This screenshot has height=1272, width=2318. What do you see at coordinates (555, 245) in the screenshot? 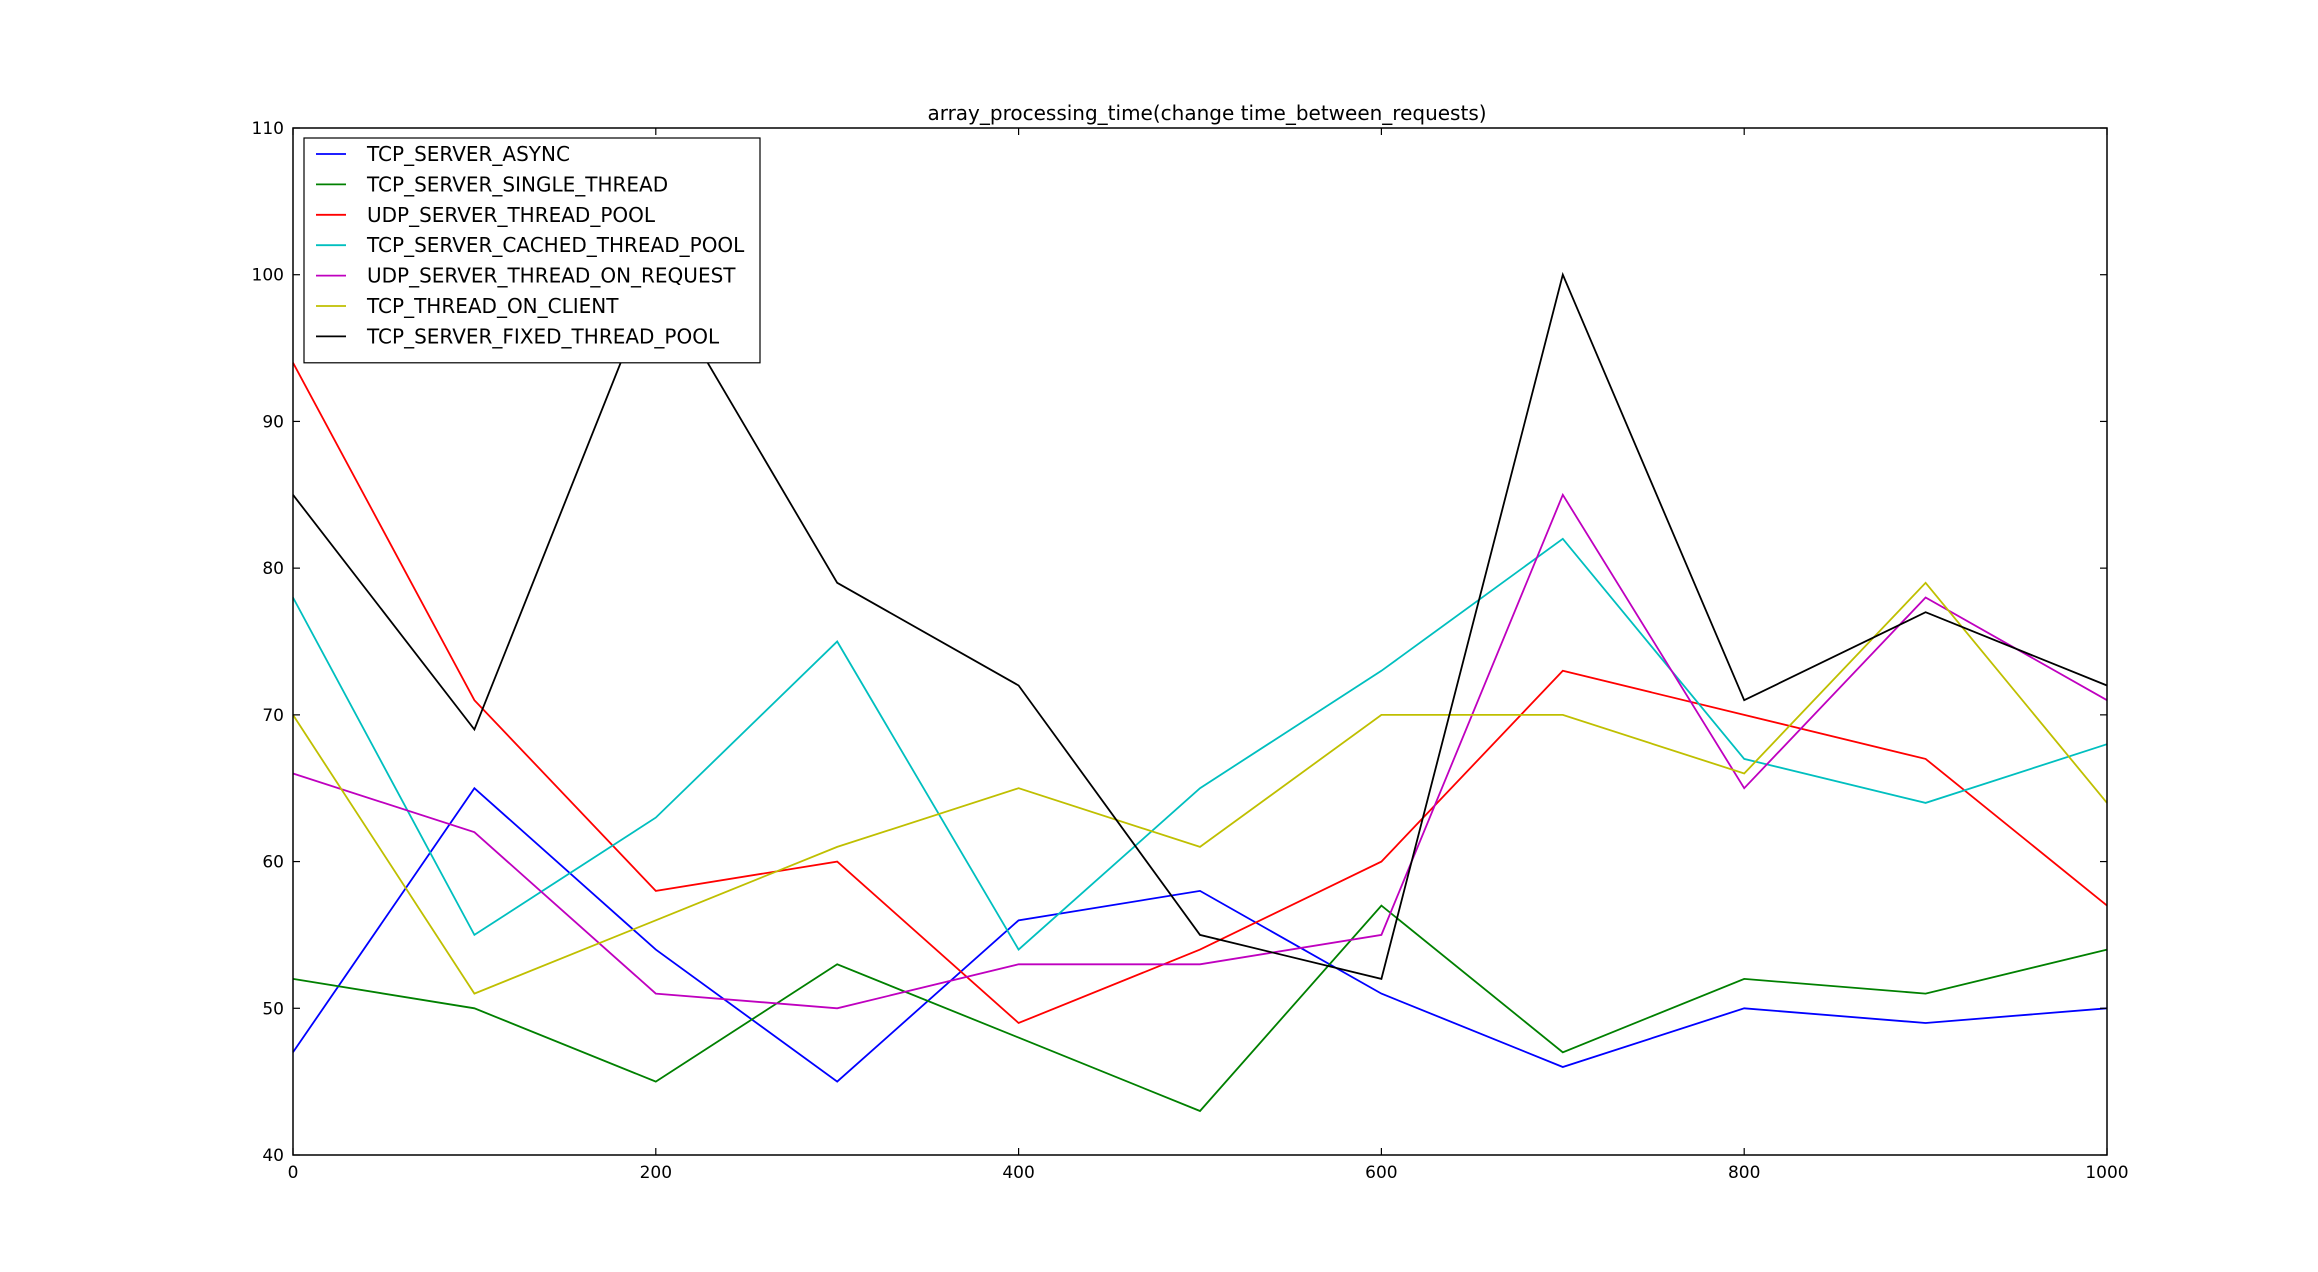
I see `legend-label: TCP_SERVER_CACHED_THREAD_POOL` at bounding box center [555, 245].